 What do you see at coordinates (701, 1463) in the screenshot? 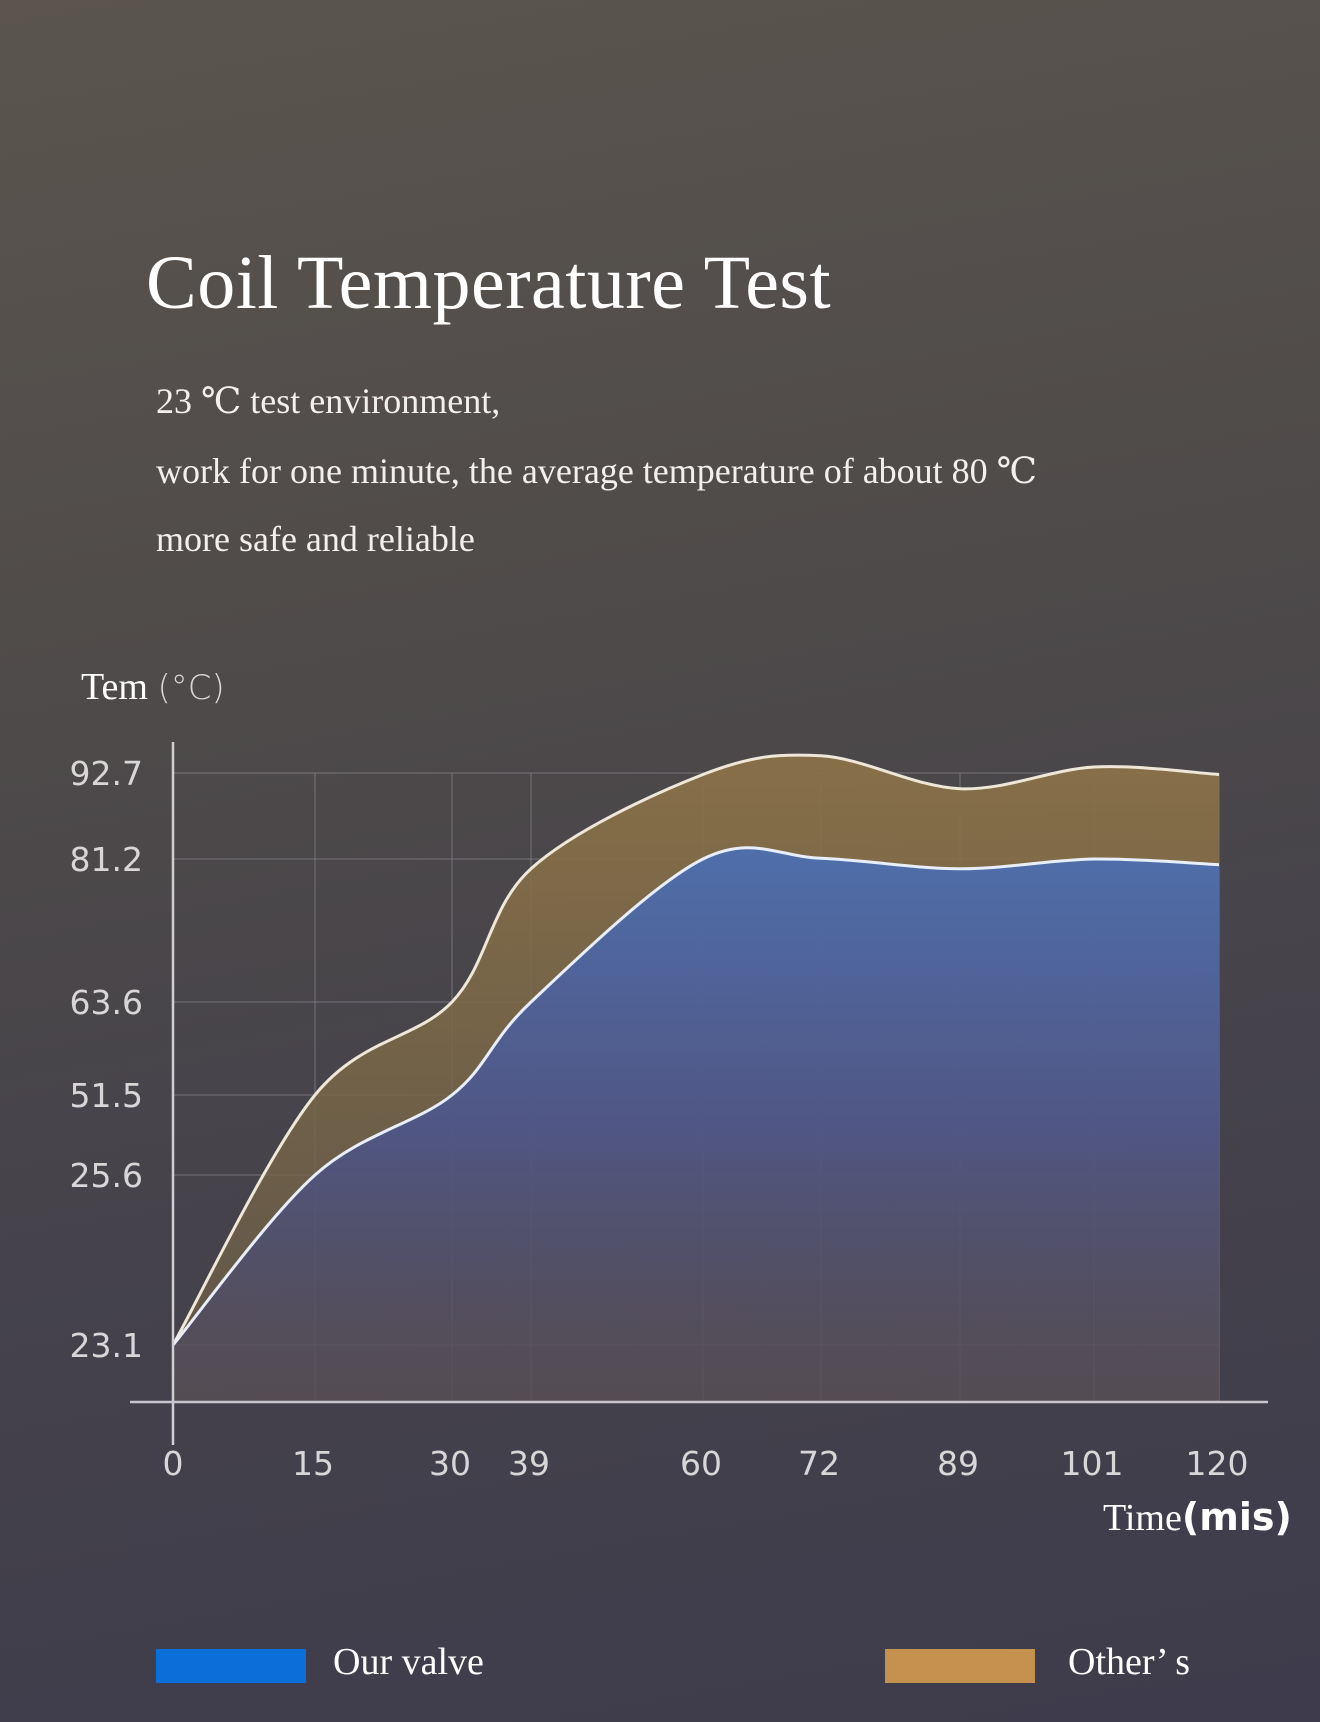
I see `x-tick-label: 60` at bounding box center [701, 1463].